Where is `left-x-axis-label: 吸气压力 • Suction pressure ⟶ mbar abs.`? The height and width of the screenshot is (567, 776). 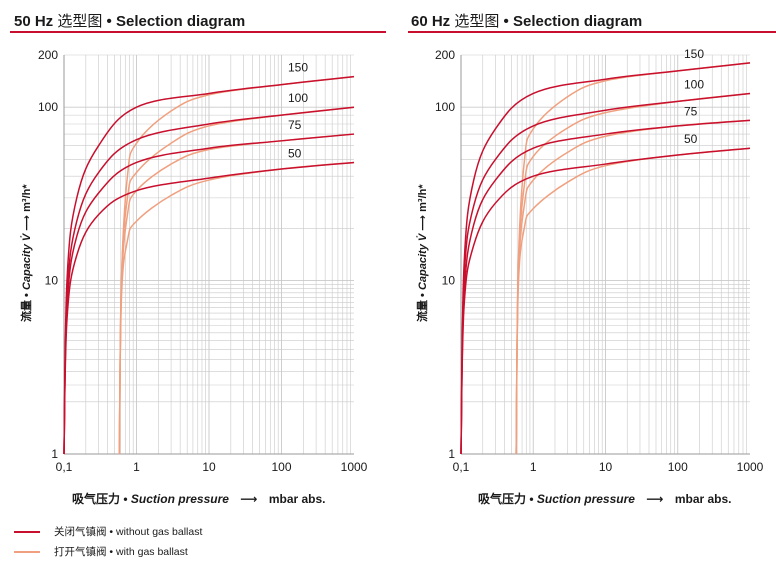 left-x-axis-label: 吸气压力 • Suction pressure ⟶ mbar abs. is located at coordinates (199, 498).